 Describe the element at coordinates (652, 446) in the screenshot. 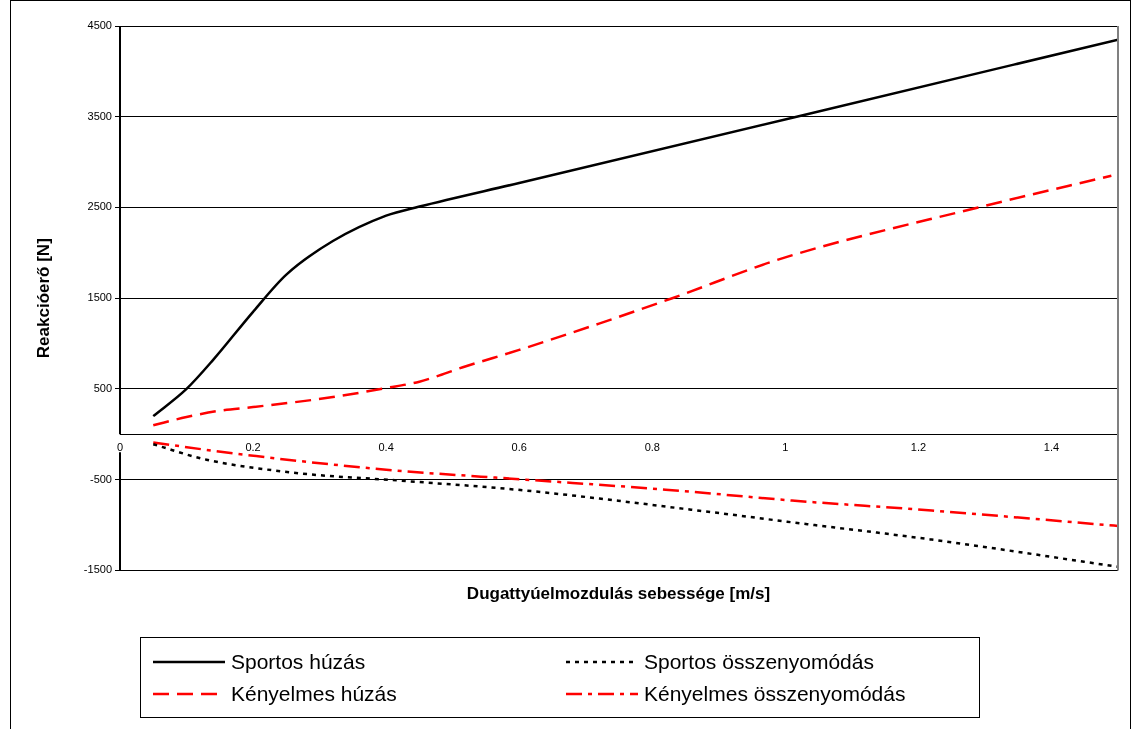

I see `x-tick-label: 0.8` at that location.